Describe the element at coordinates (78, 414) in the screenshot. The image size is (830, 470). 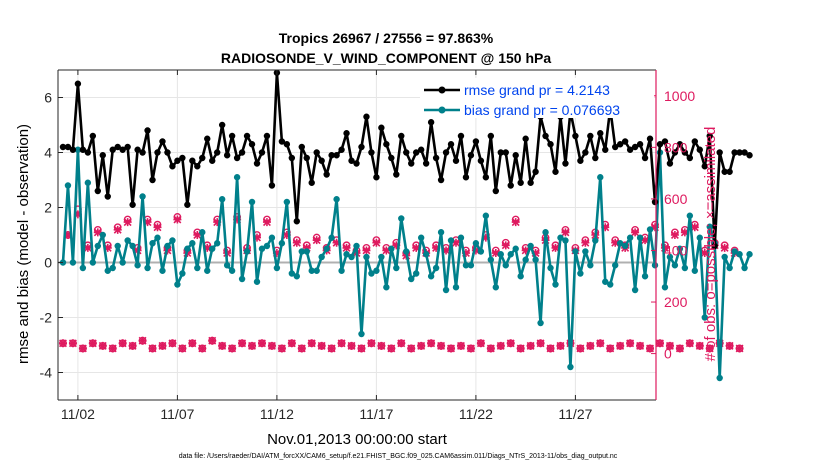
I see `x-tick-label: 11/02` at that location.